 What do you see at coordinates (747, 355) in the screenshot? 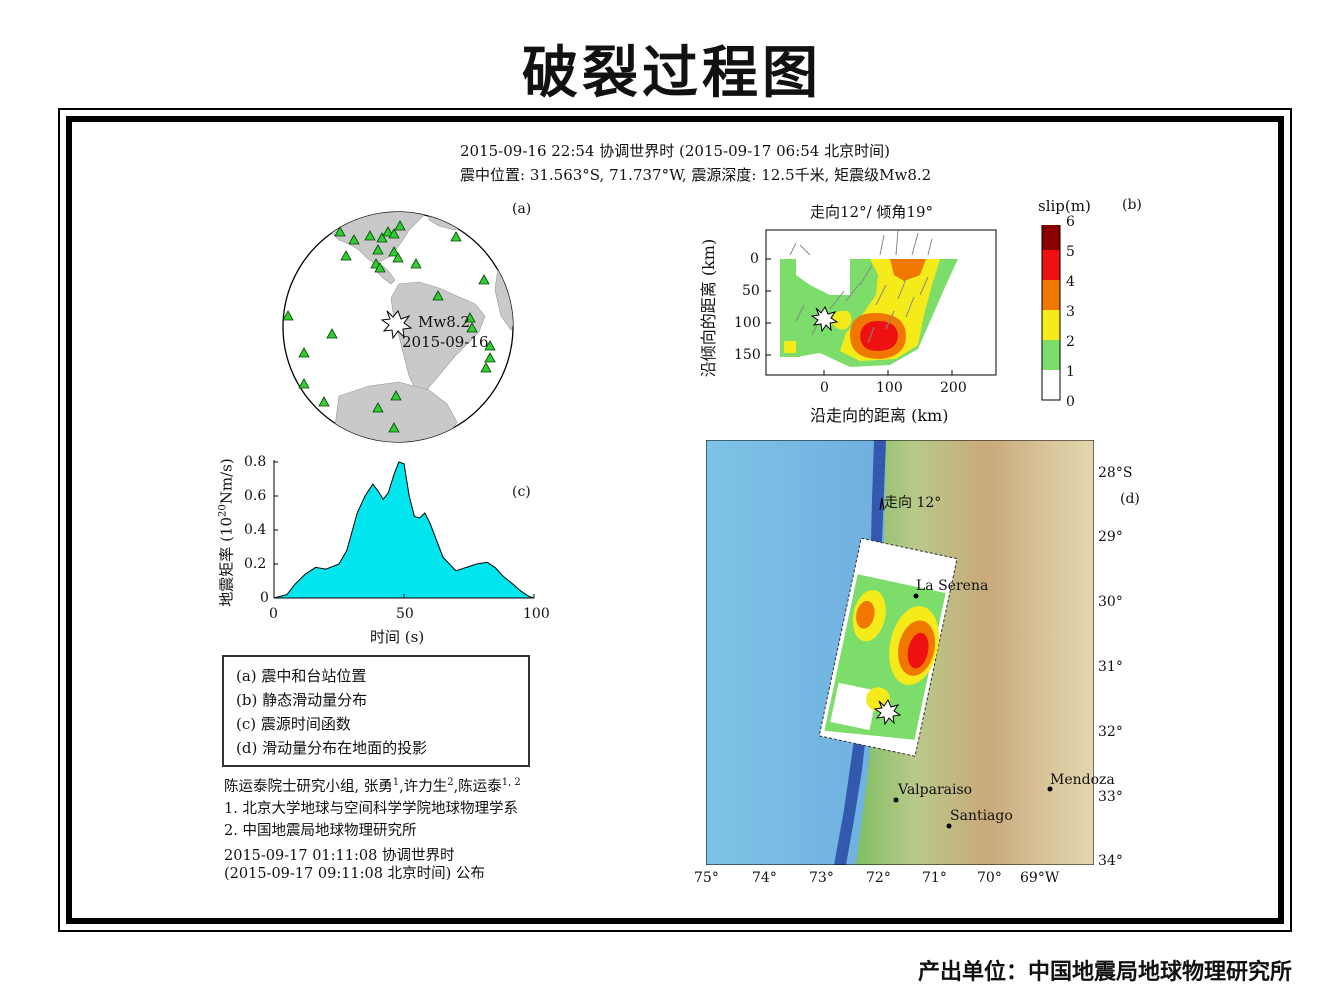
I see `b-ytick-150: 150` at bounding box center [747, 355].